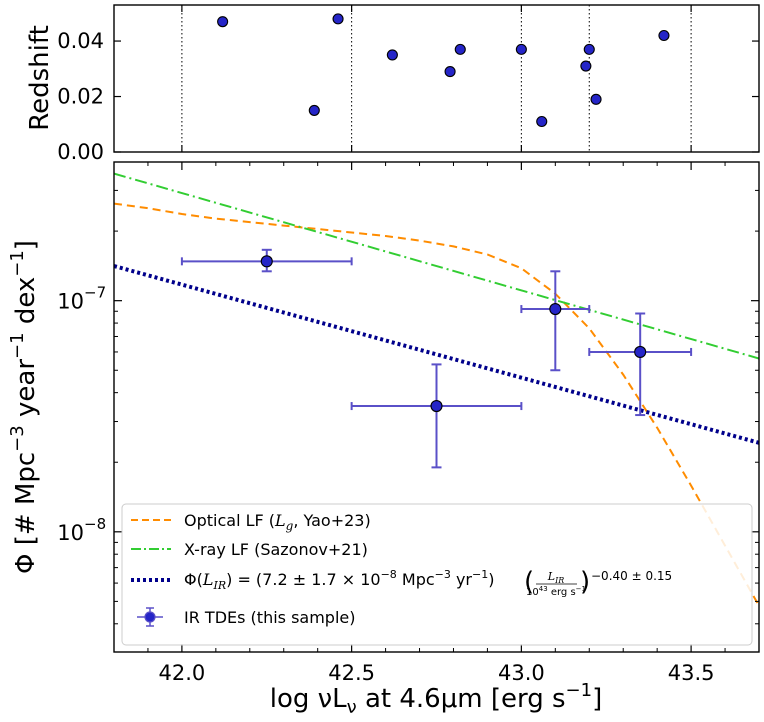 Image resolution: width=764 pixels, height=722 pixels. What do you see at coordinates (556, 577) in the screenshot?
I see `legend-fit-frac-num: LIR` at bounding box center [556, 577].